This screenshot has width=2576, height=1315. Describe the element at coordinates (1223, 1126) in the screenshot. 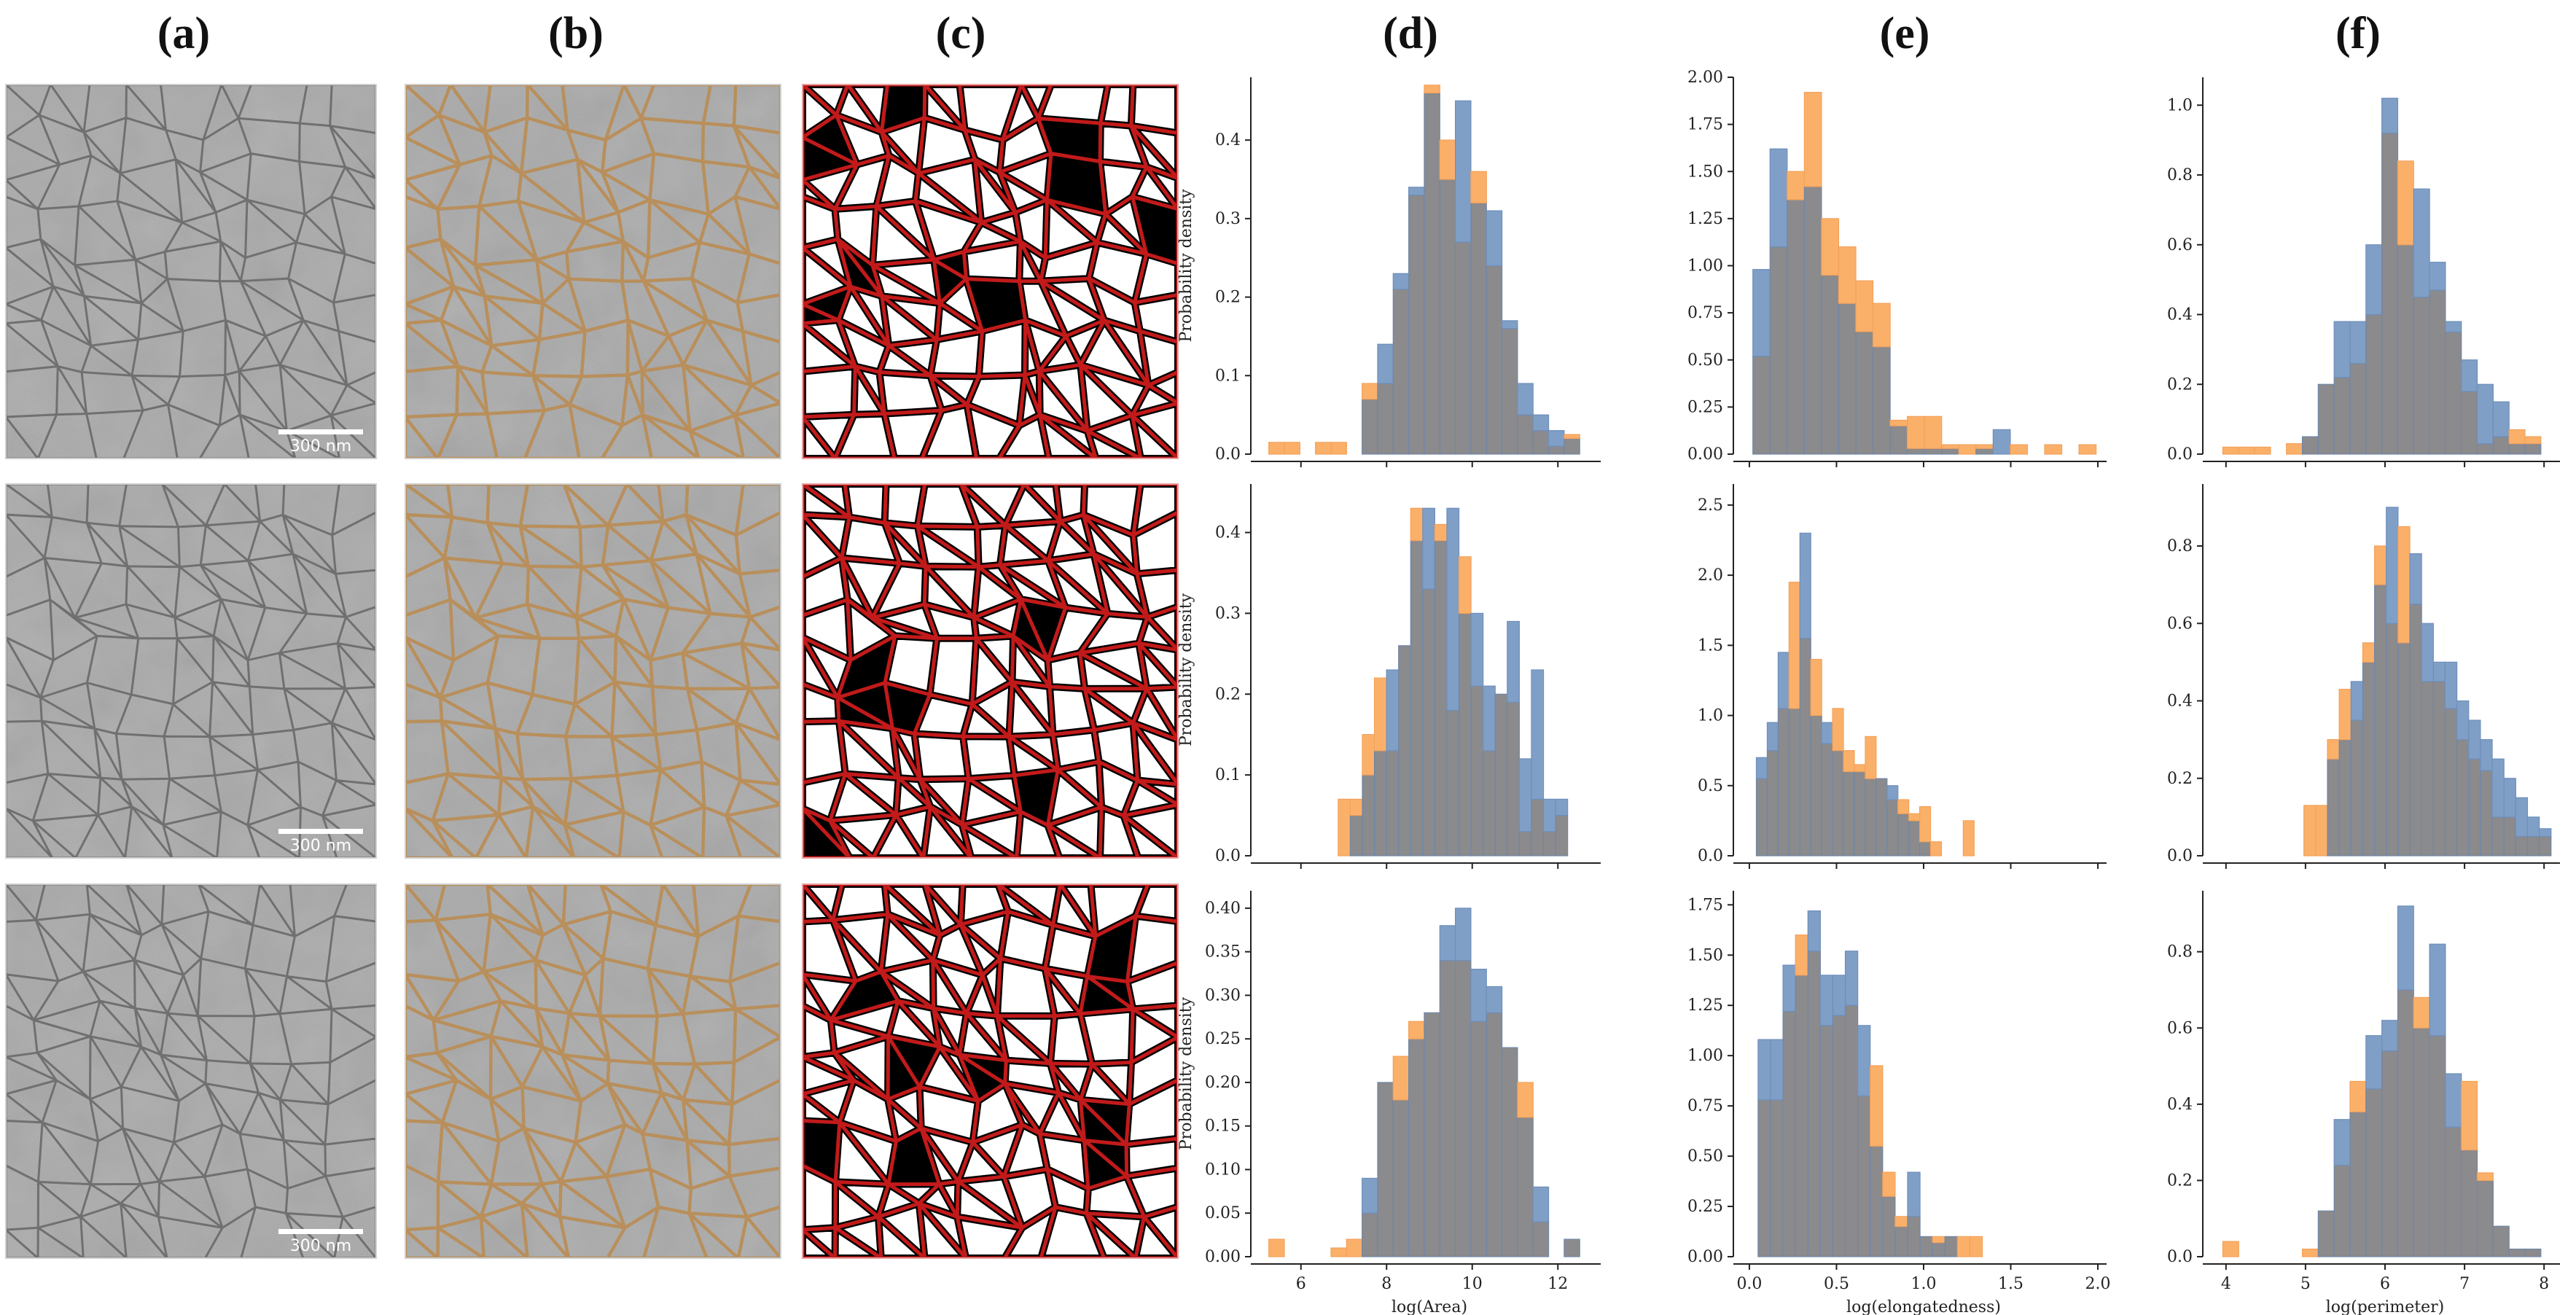

I see `y-tick-label: 0.15` at that location.